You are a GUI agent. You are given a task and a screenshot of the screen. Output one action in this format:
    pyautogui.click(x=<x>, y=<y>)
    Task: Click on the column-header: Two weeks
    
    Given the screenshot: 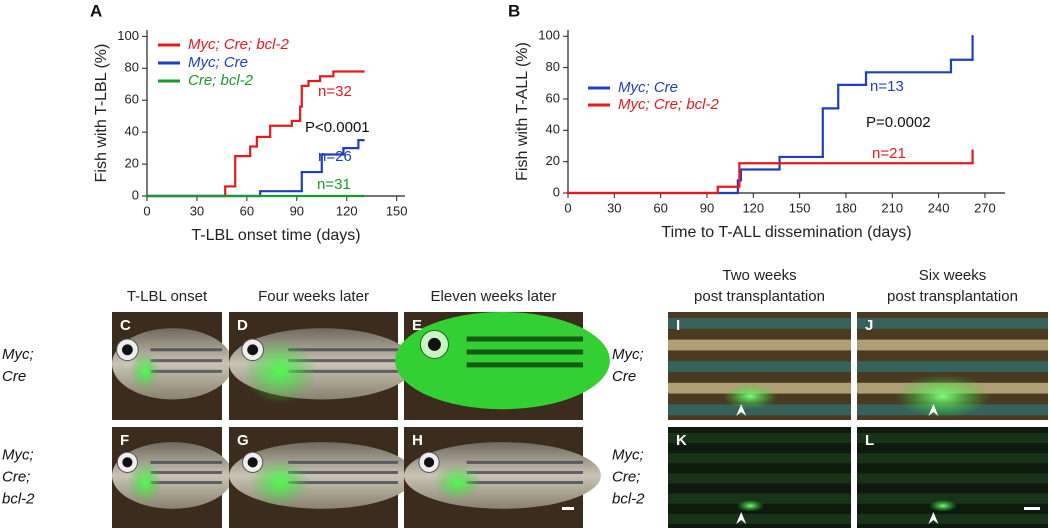 What is the action you would take?
    pyautogui.click(x=759, y=275)
    